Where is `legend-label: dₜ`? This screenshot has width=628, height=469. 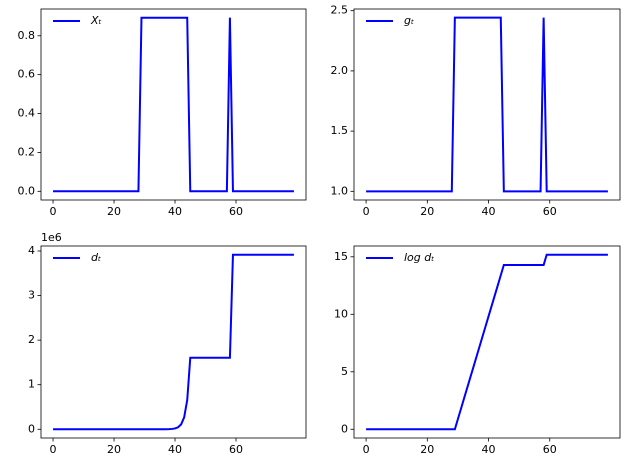 legend-label: dₜ is located at coordinates (96, 257).